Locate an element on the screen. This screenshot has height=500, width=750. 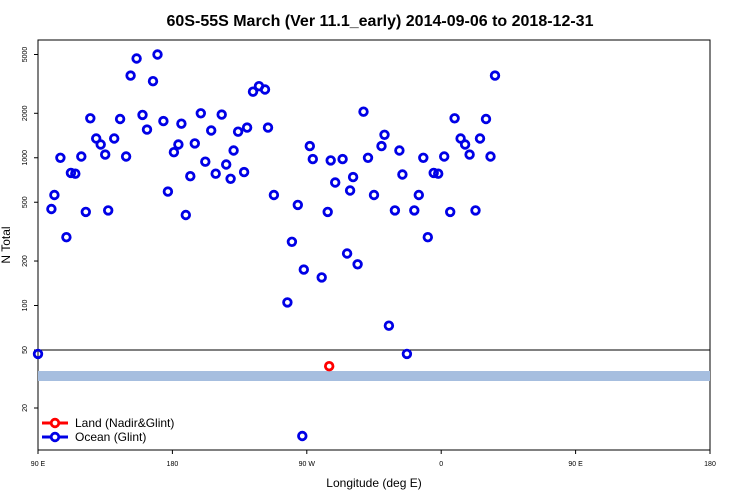
legend: Land (Nadir&Glint) Ocean (Glint) is located at coordinates (108, 430).